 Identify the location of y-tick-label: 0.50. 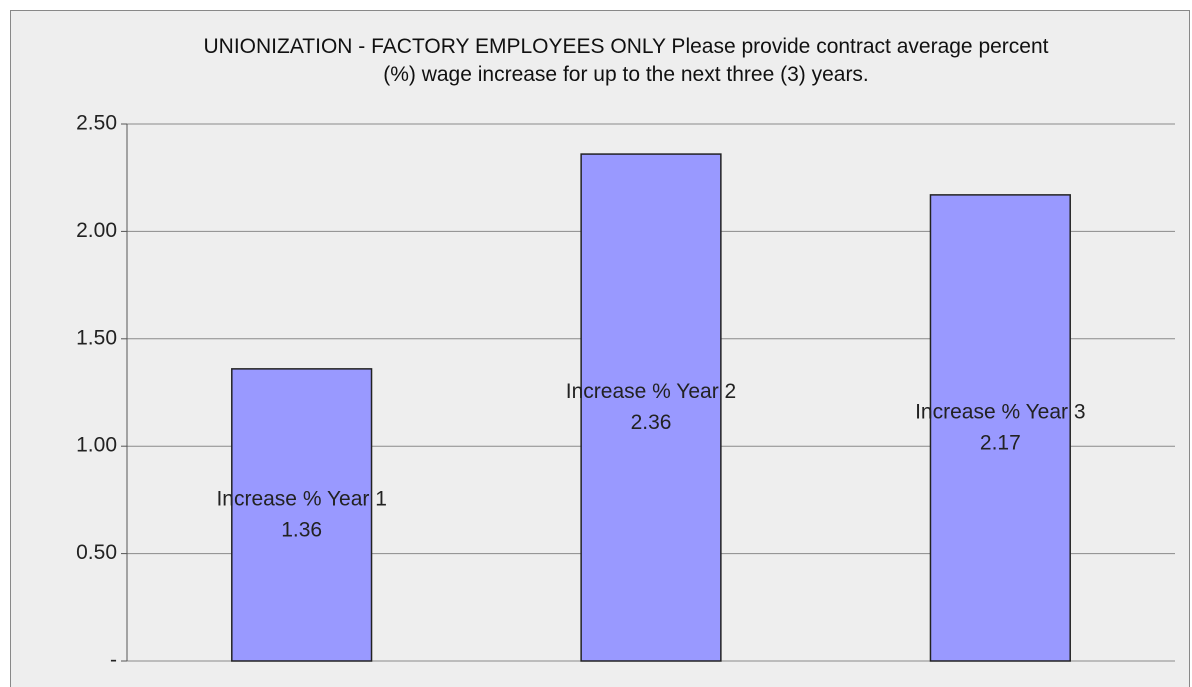
(96, 552).